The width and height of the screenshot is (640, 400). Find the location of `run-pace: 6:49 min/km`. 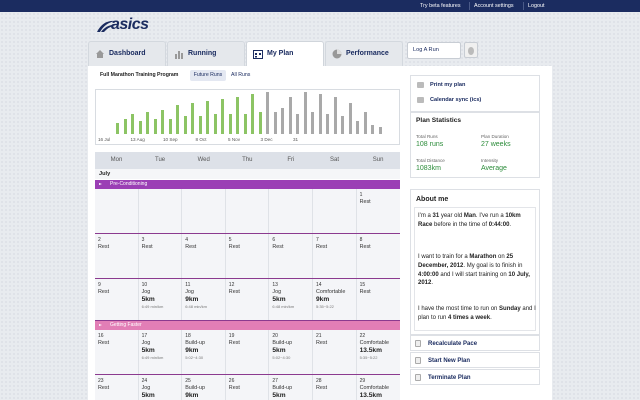

run-pace: 6:49 min/km is located at coordinates (152, 306).